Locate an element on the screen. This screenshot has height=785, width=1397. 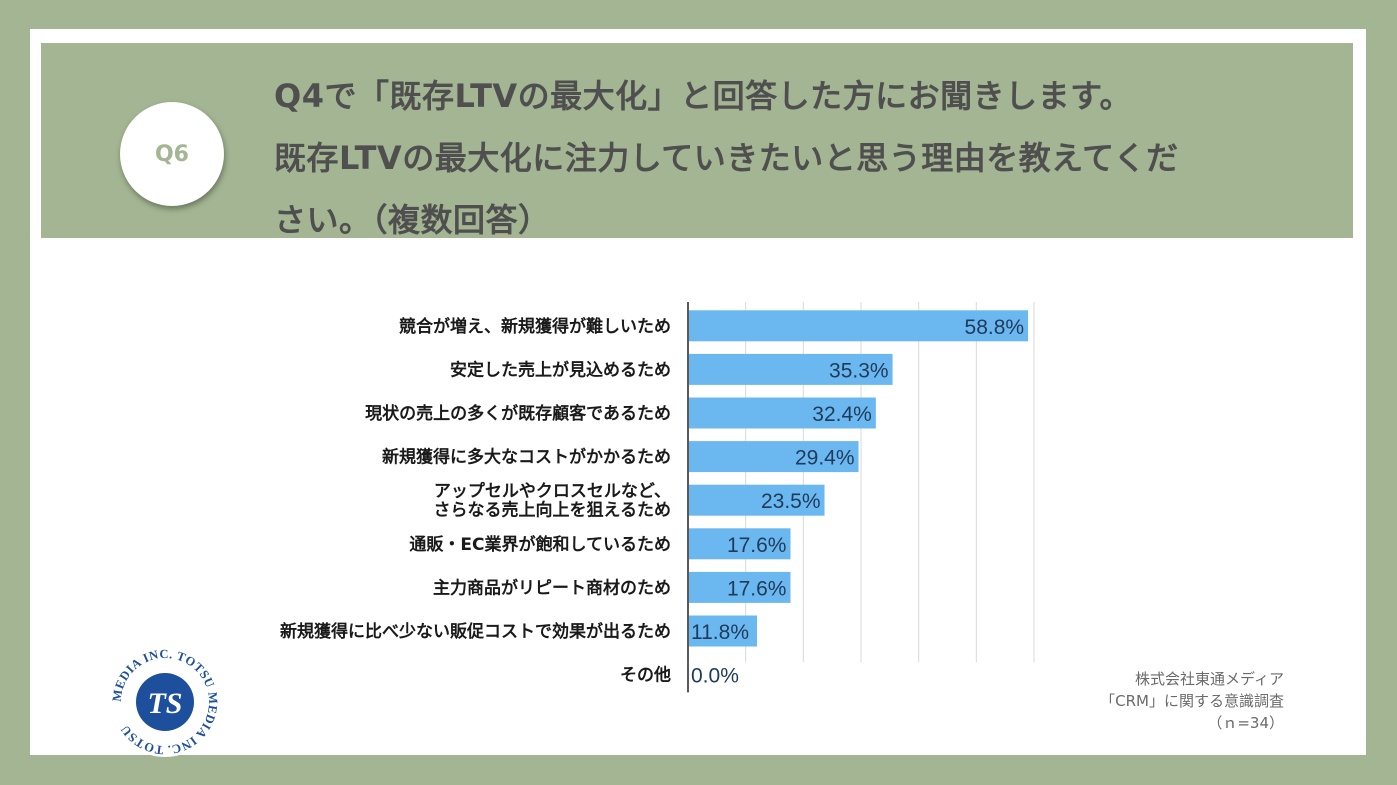
value-label: 35.3% is located at coordinates (859, 370).